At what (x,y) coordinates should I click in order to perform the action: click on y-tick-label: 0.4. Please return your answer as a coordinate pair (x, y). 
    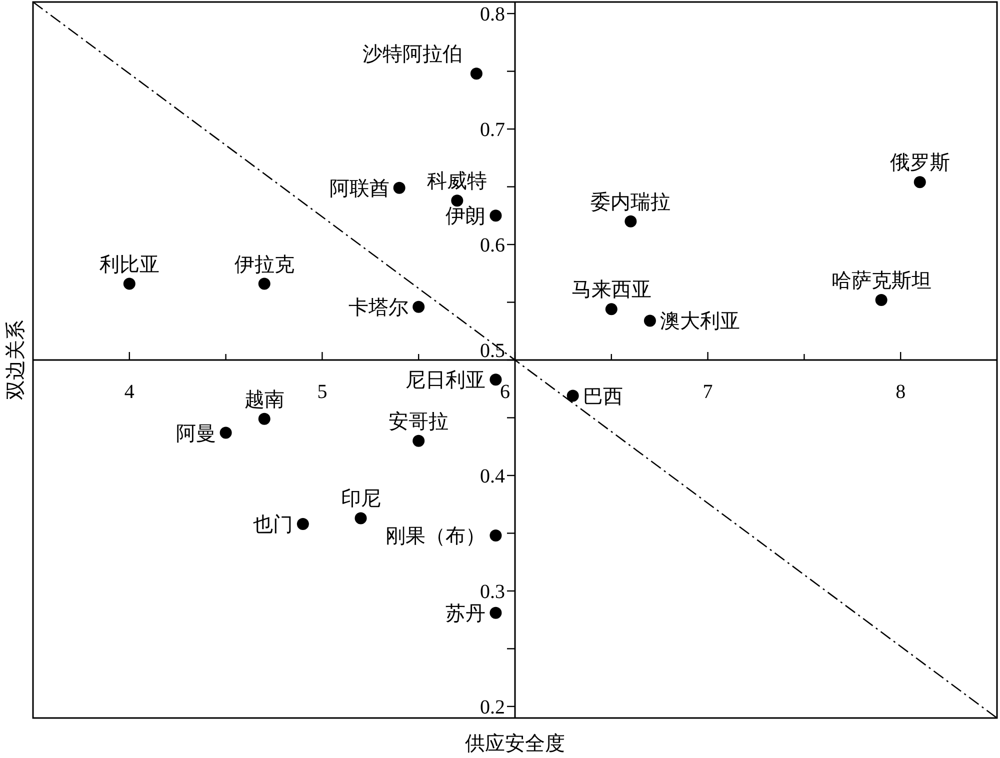
    Looking at the image, I should click on (492, 476).